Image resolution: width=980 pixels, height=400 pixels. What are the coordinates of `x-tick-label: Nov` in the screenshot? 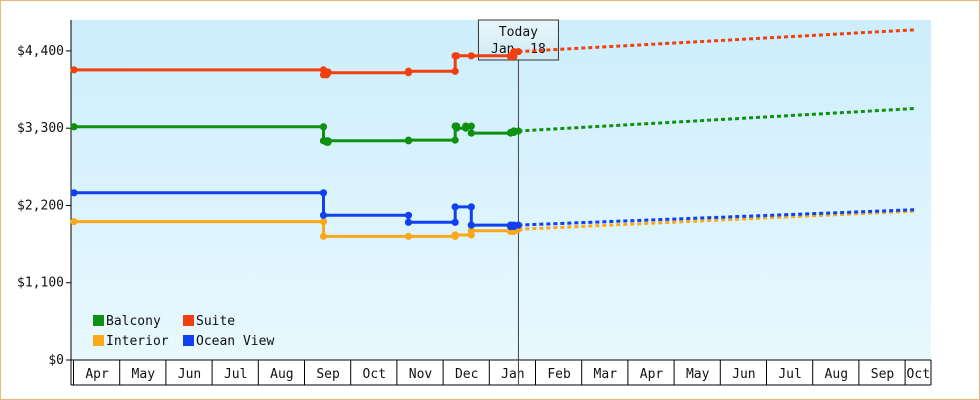 It's located at (421, 374).